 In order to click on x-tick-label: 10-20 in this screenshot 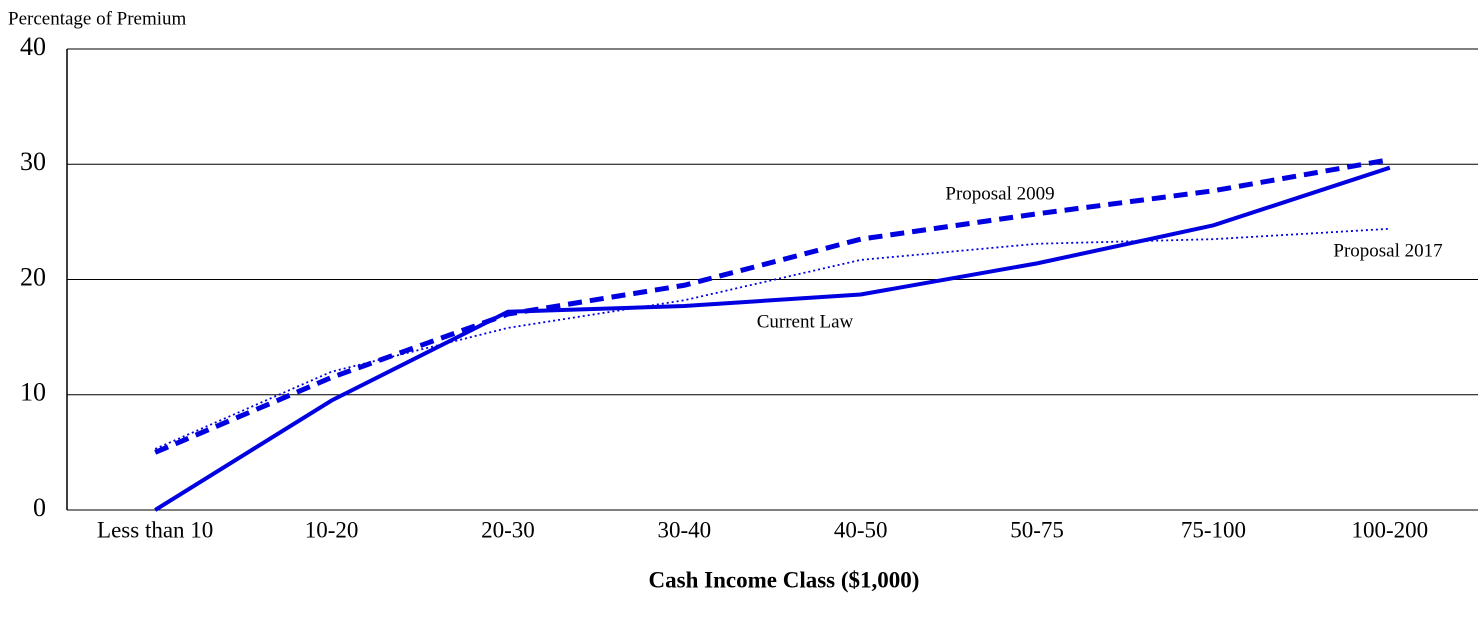, I will do `click(332, 529)`.